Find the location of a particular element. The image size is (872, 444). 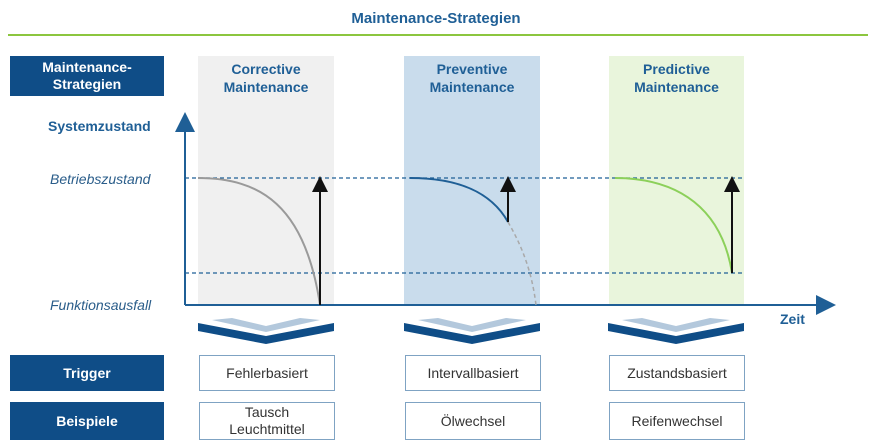

corrective-title: Corrective Maintenance is located at coordinates (266, 78).